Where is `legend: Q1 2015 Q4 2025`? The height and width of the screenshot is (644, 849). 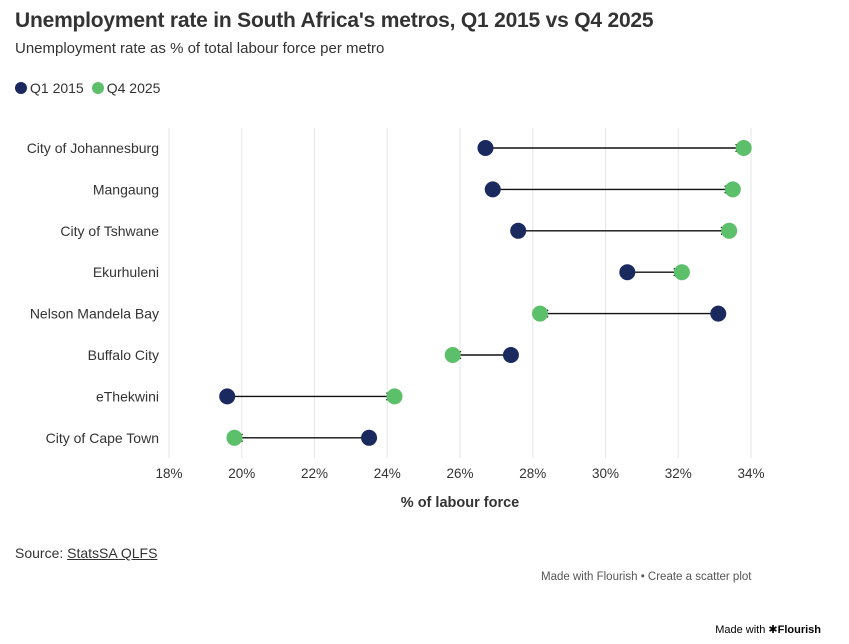 legend: Q1 2015 Q4 2025 is located at coordinates (87, 88).